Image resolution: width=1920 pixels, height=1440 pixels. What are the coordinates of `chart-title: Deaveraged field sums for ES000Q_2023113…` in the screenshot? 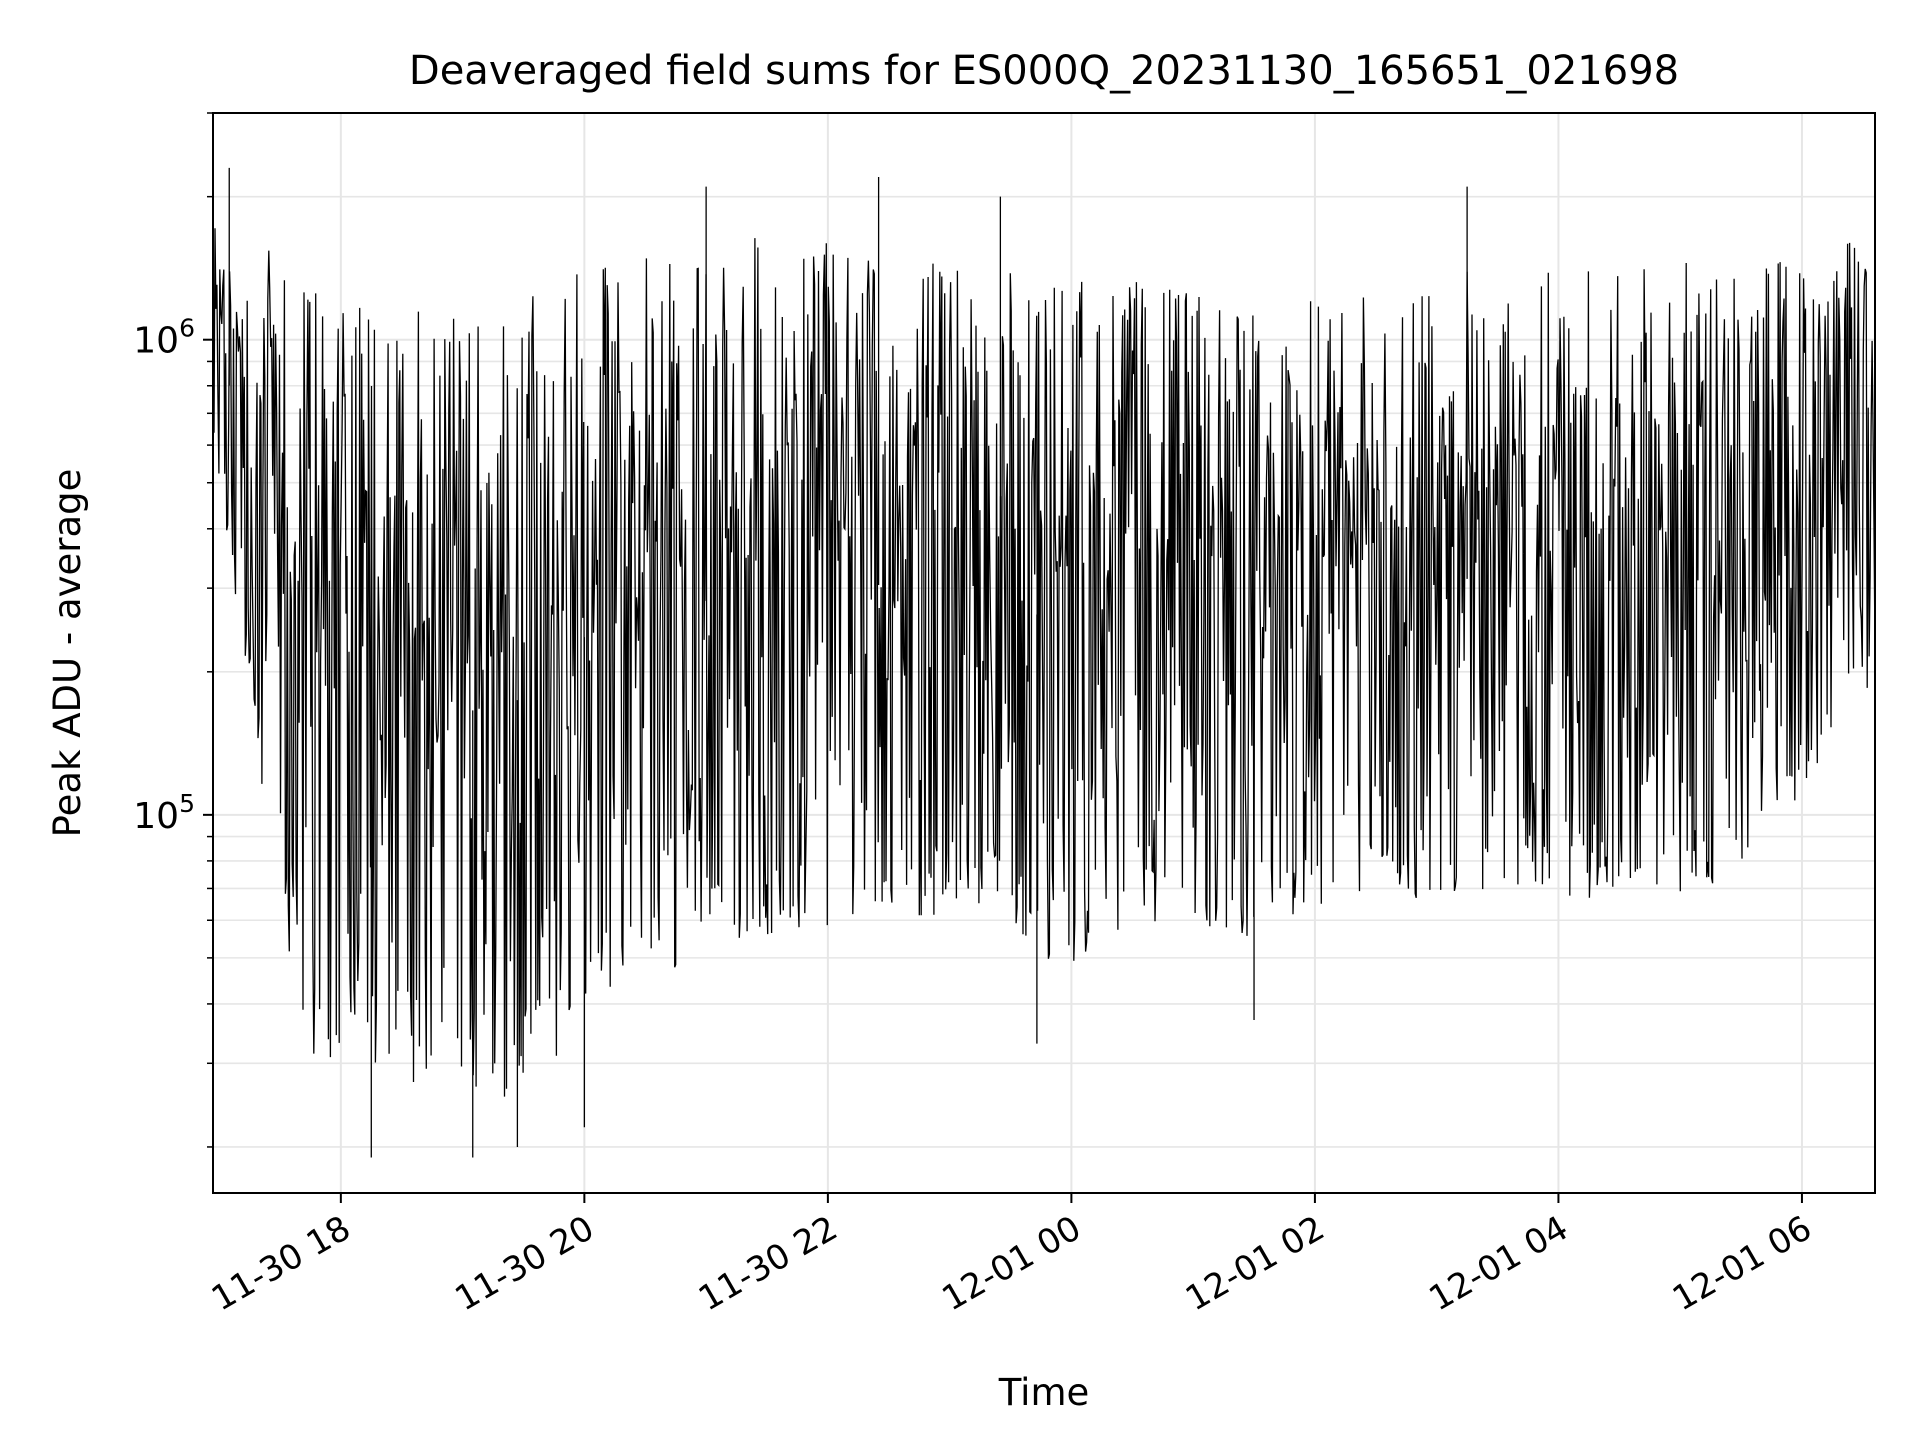 It's located at (1044, 71).